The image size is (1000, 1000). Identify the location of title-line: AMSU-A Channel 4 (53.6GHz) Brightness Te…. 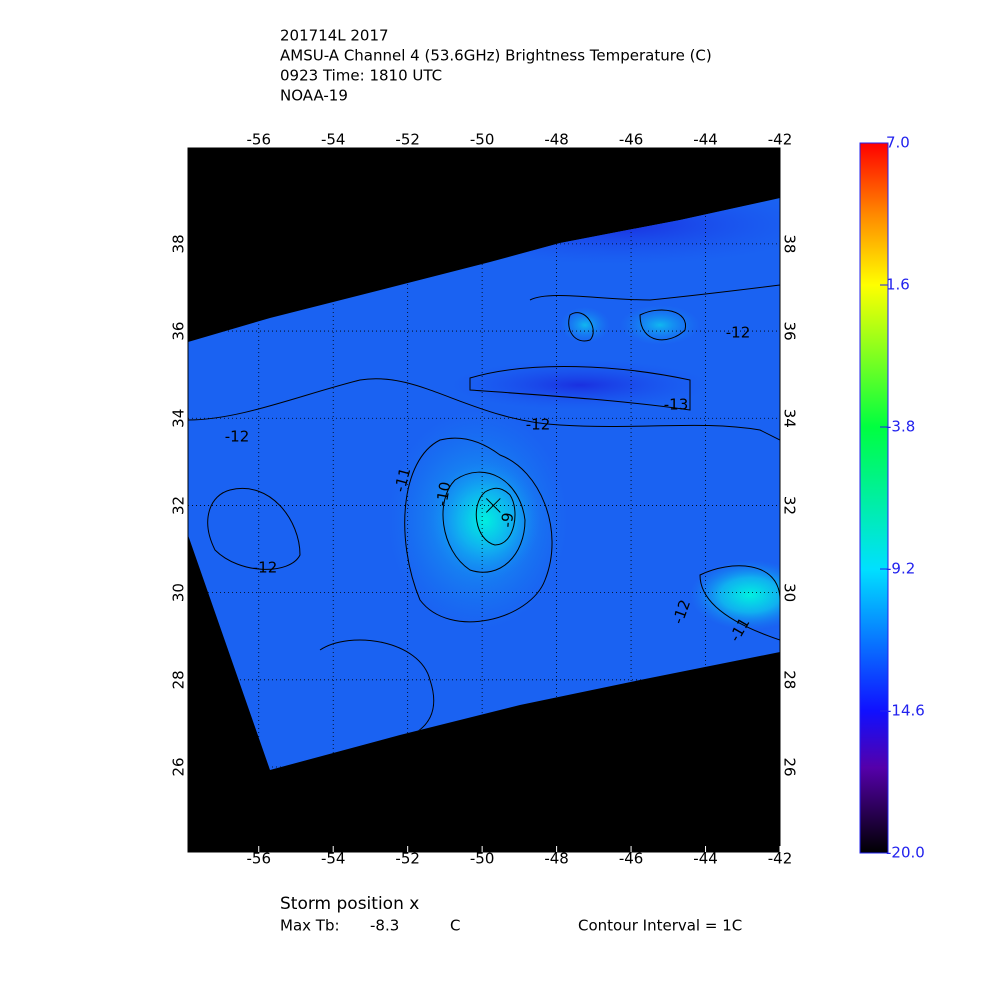
(496, 56).